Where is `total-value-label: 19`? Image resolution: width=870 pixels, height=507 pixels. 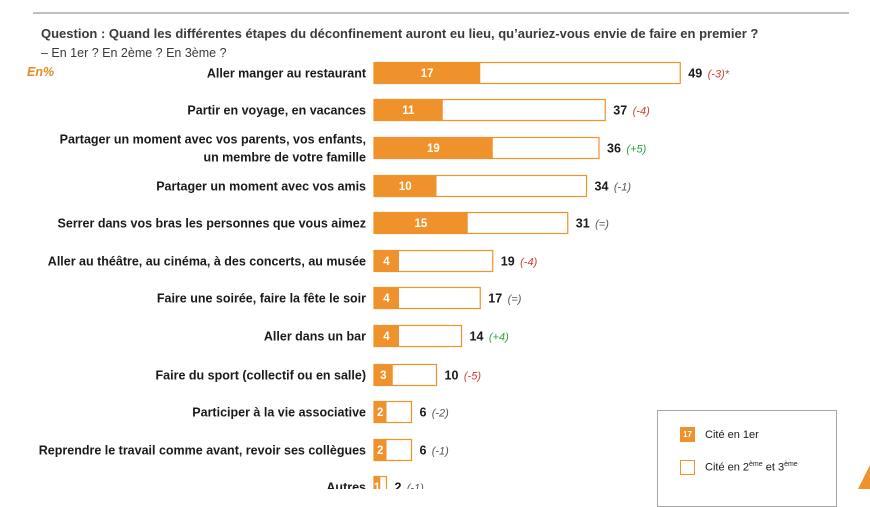
total-value-label: 19 is located at coordinates (508, 262).